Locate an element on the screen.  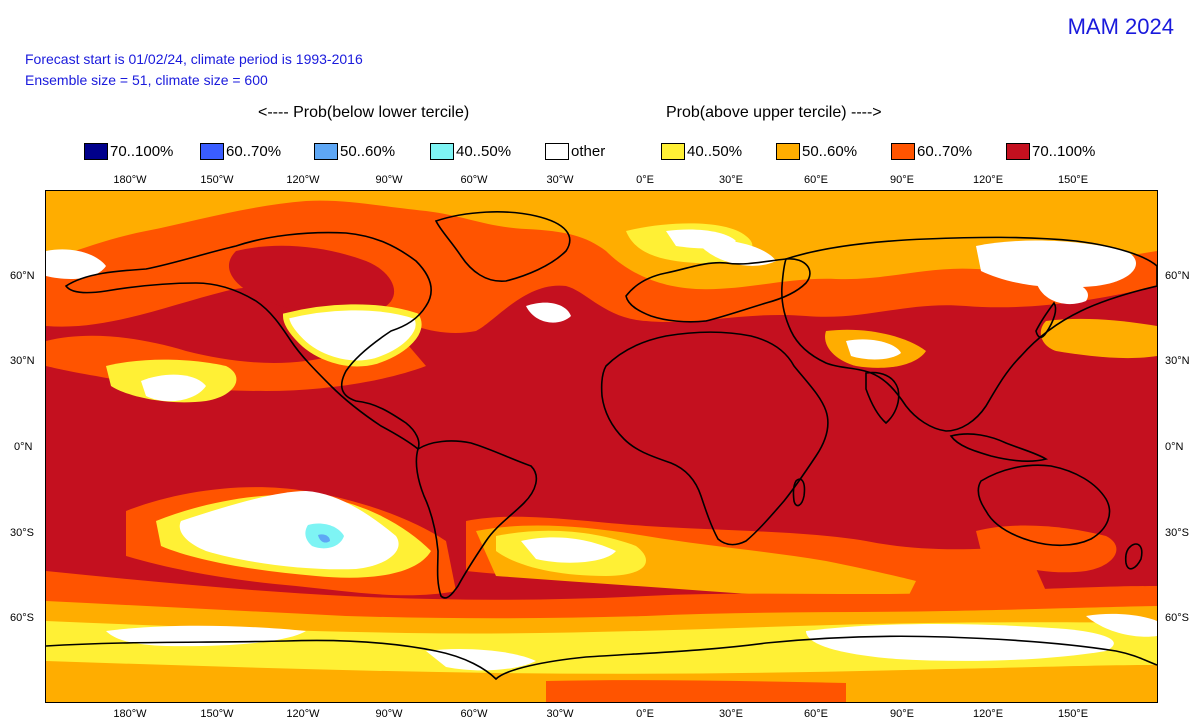
antarctica-outline is located at coordinates (601, 658).